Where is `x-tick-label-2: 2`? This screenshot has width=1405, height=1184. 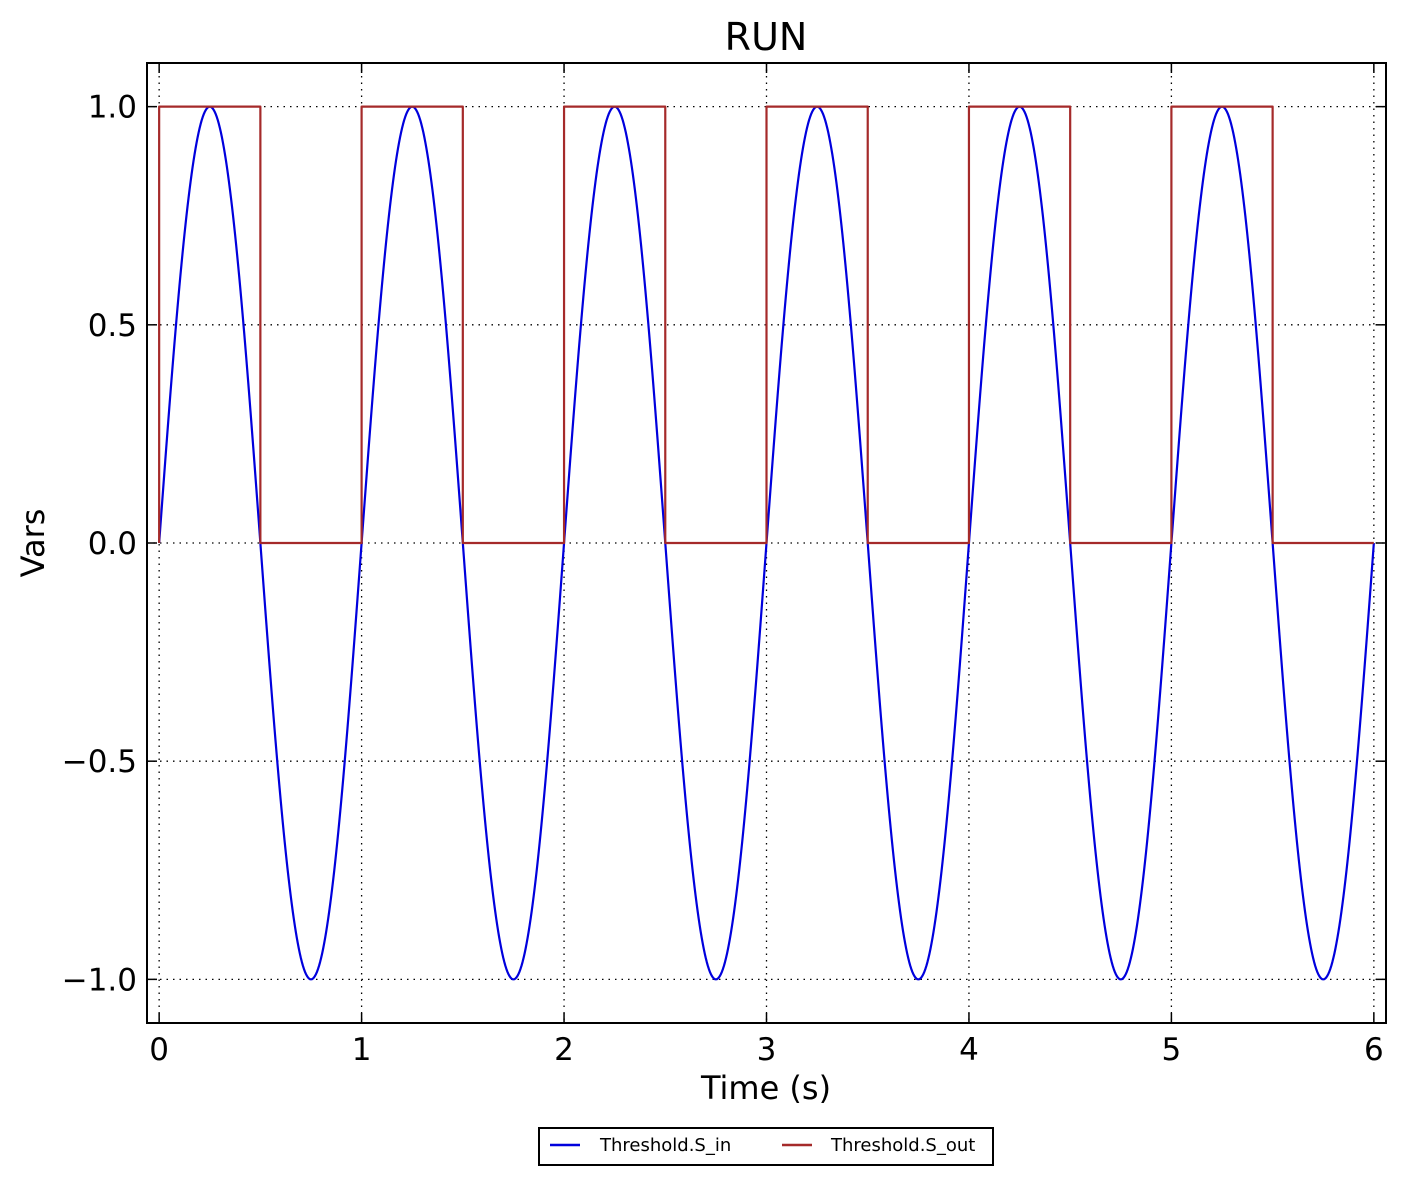
x-tick-label-2: 2 is located at coordinates (564, 1050).